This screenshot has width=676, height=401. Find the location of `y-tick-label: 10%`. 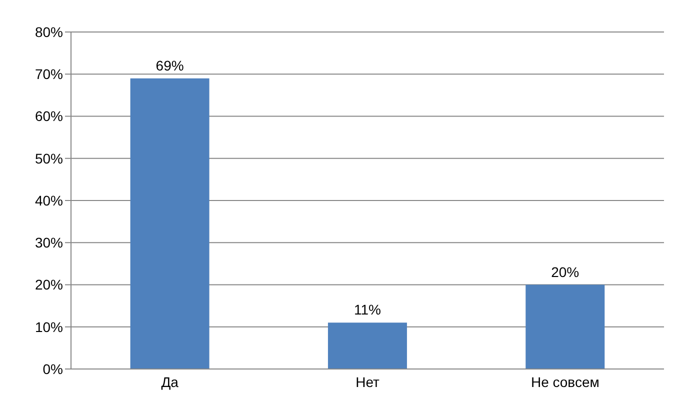

y-tick-label: 10% is located at coordinates (48, 326).